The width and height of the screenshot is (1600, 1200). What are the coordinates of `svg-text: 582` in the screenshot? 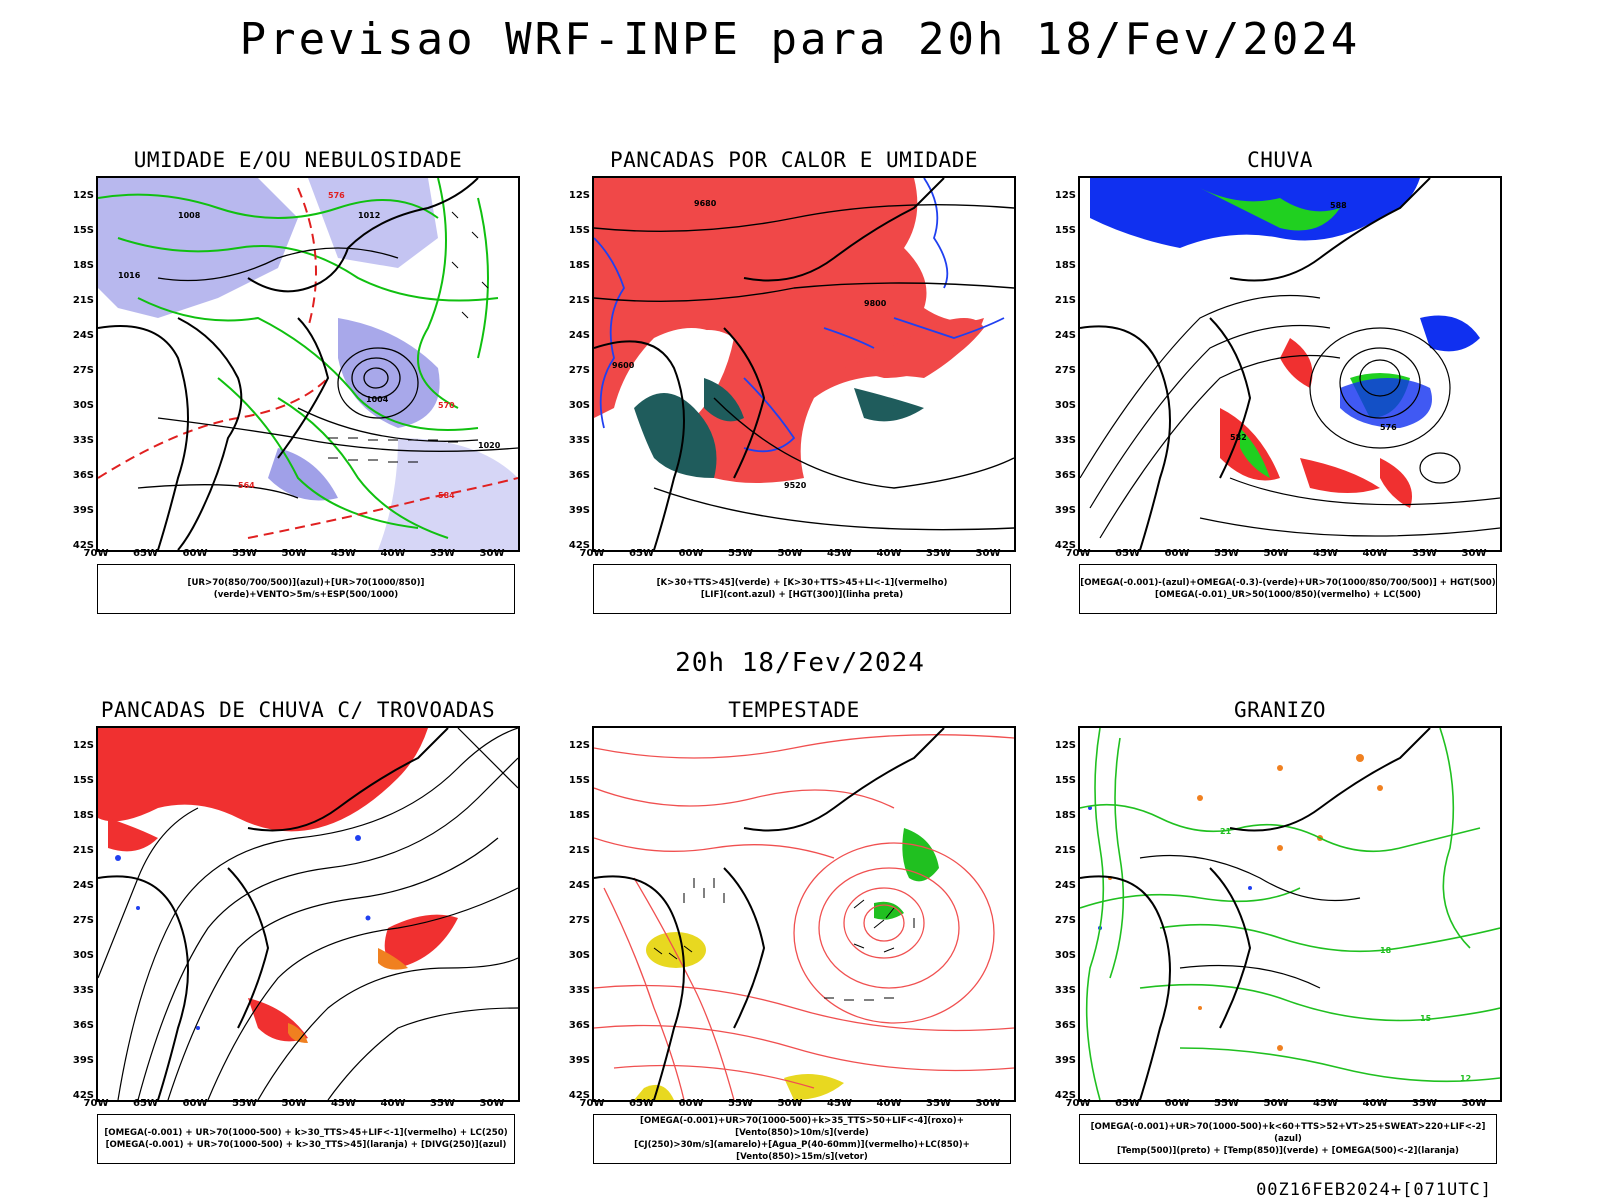 It's located at (1238, 437).